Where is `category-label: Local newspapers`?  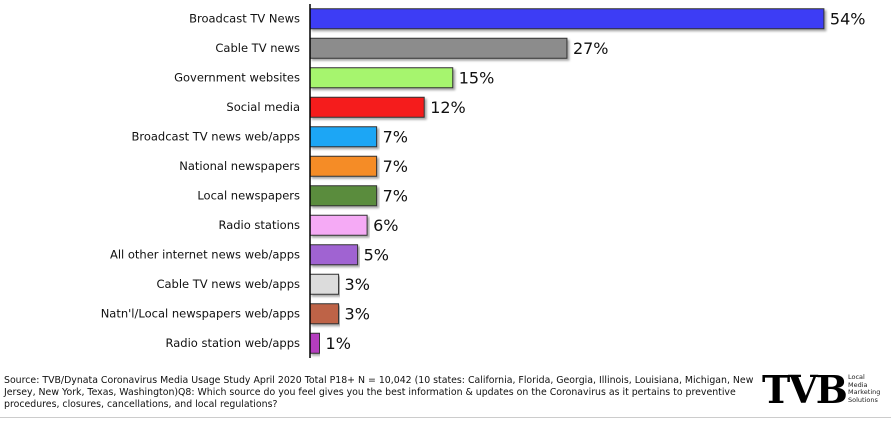 category-label: Local newspapers is located at coordinates (248, 195).